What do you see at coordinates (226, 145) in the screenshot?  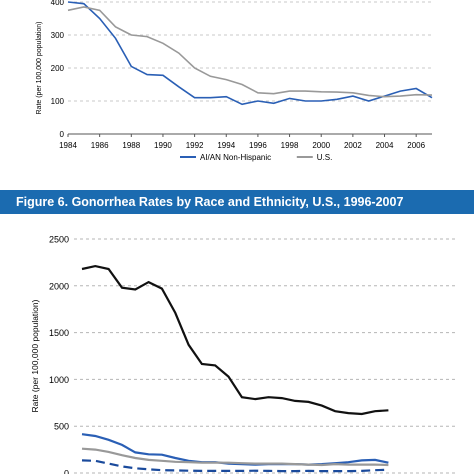 I see `x-tick-label: 1994` at bounding box center [226, 145].